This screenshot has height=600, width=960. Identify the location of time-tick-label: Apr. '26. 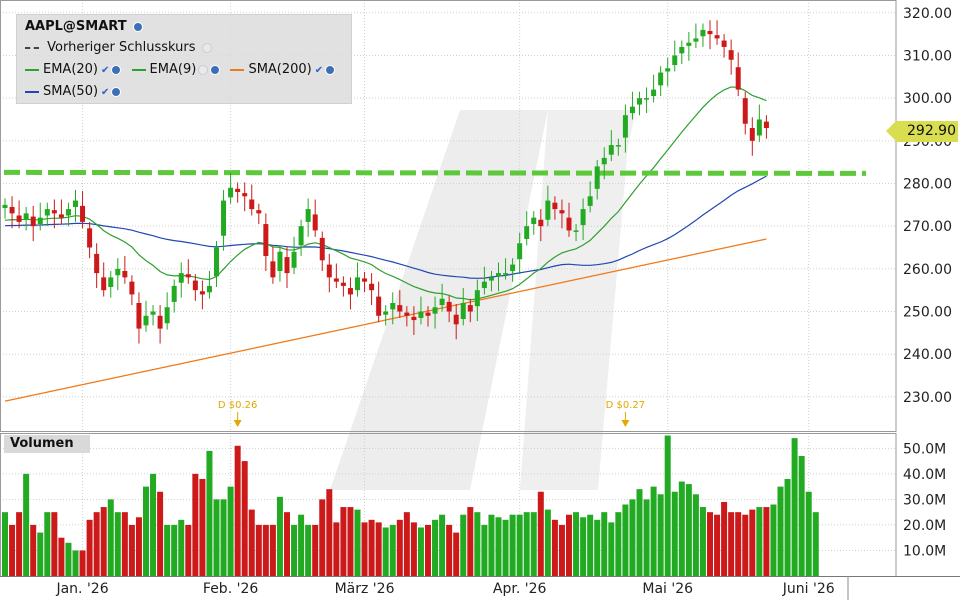
(520, 589).